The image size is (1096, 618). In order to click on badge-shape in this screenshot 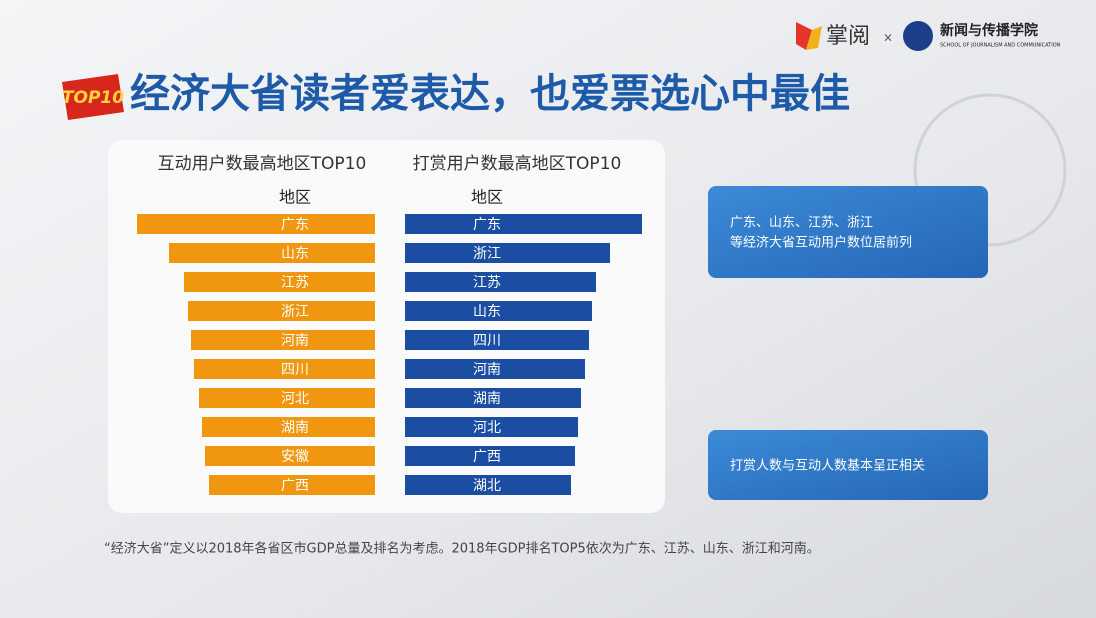, I will do `click(93, 97)`.